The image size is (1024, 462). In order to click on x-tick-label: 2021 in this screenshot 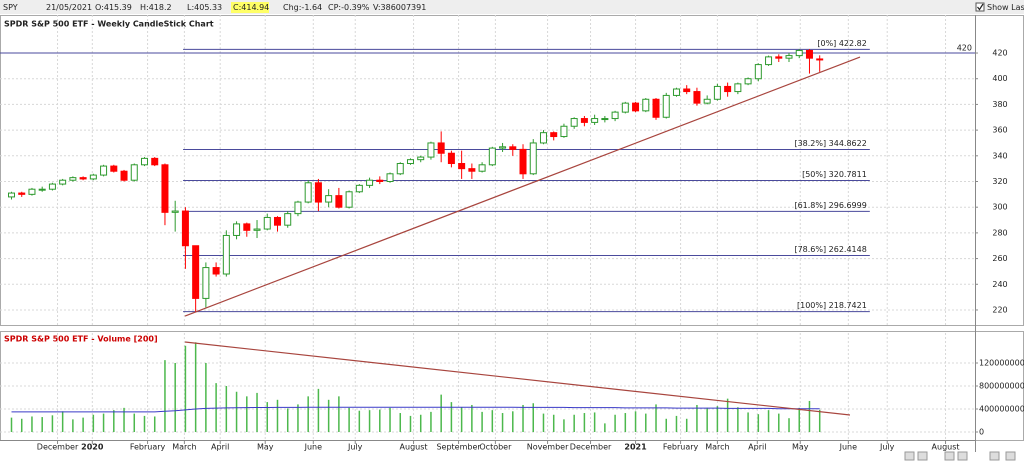, I will do `click(635, 447)`.